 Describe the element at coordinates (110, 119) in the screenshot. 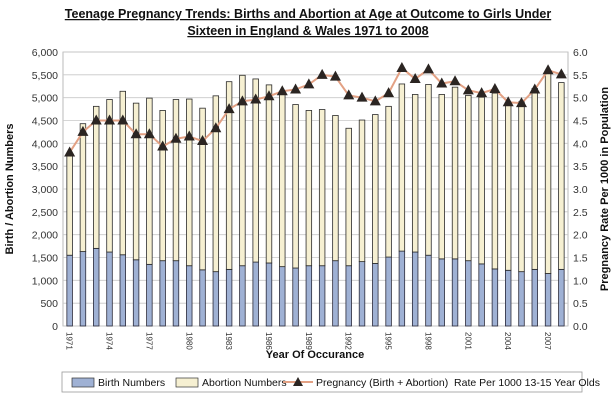

I see `rate-marker-1974` at that location.